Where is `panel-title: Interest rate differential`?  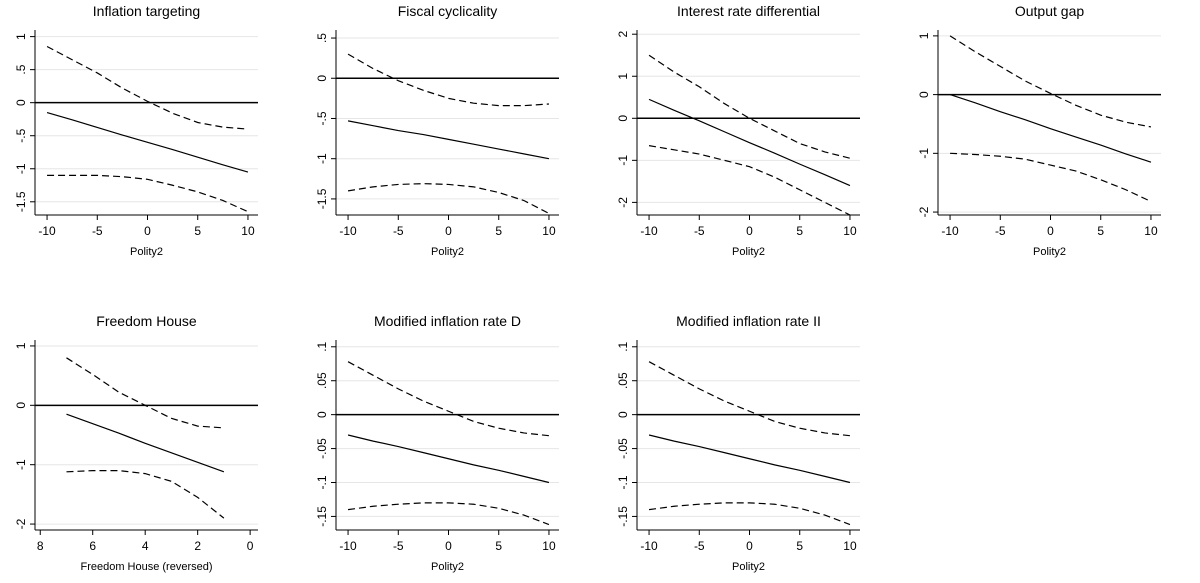 panel-title: Interest rate differential is located at coordinates (748, 11).